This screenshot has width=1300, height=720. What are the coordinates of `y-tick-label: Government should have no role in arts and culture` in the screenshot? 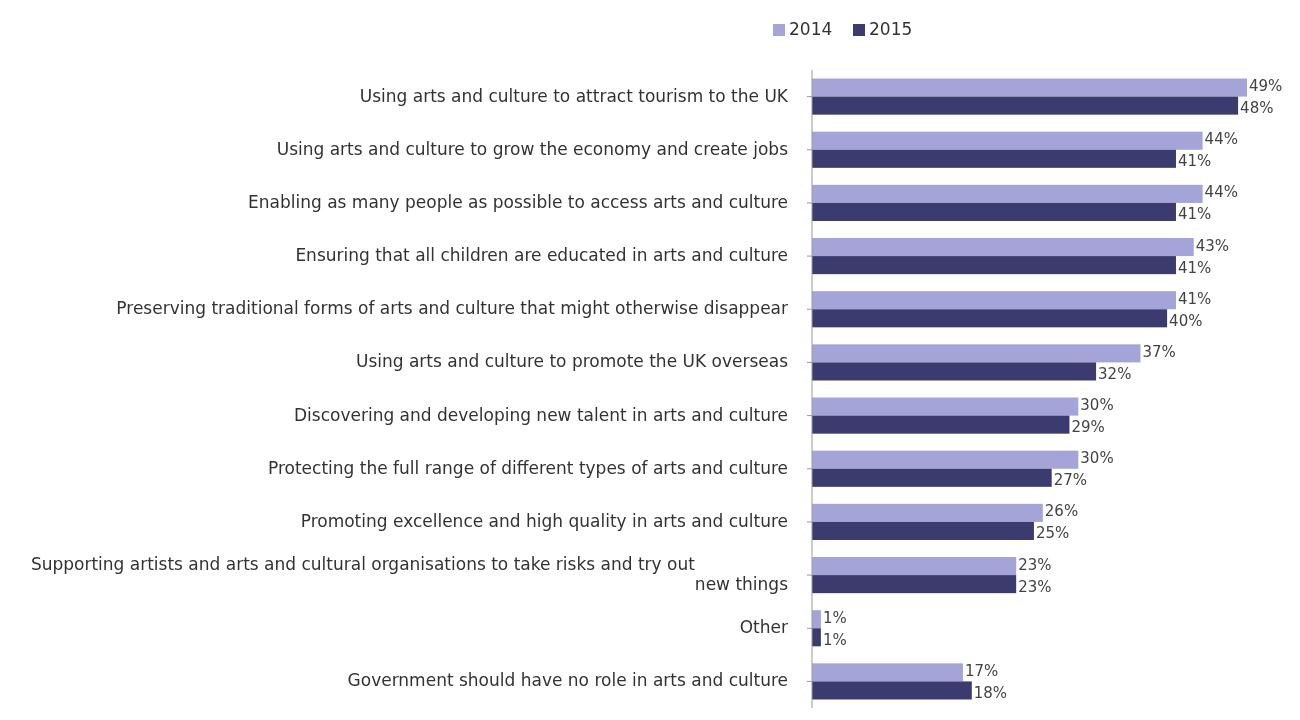 It's located at (567, 680).